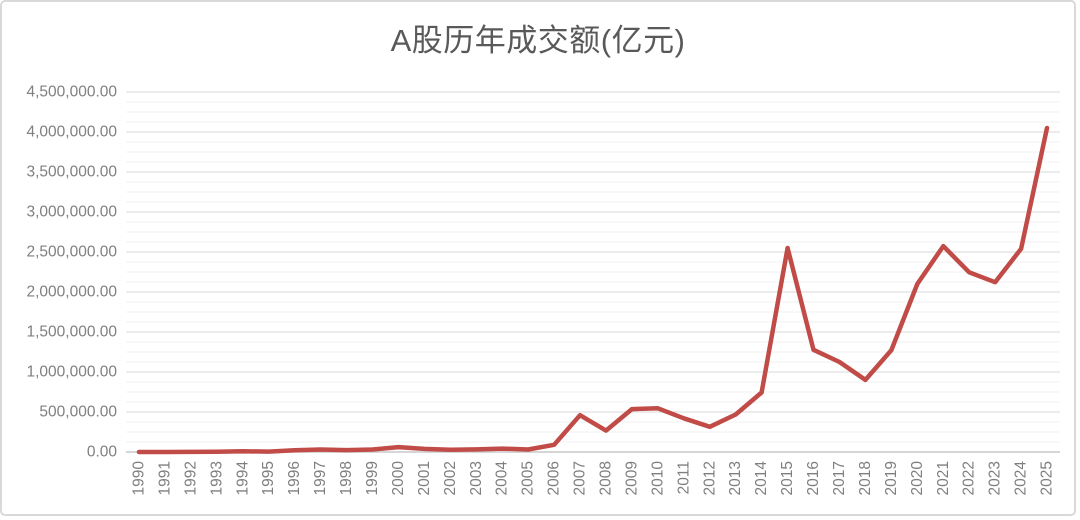  Describe the element at coordinates (969, 478) in the screenshot. I see `x-axis-tick-label: 2022` at that location.